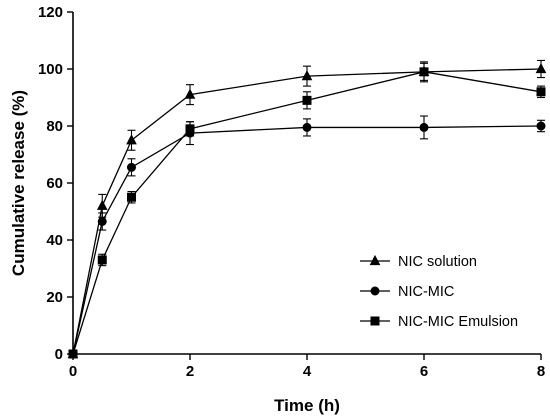  I want to click on legend: NIC solution NIC-MIC NIC-MIC Emulsion, so click(439, 292).